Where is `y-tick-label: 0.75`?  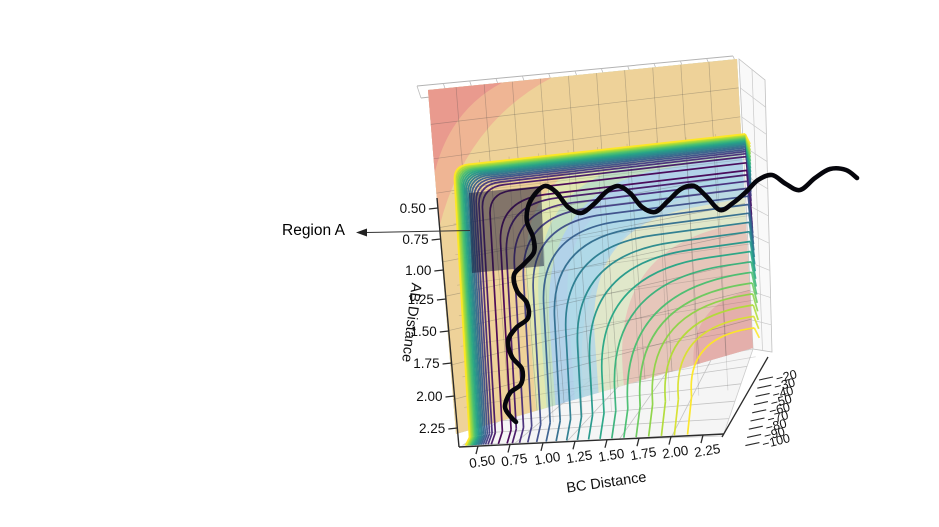
y-tick-label: 0.75 is located at coordinates (415, 239).